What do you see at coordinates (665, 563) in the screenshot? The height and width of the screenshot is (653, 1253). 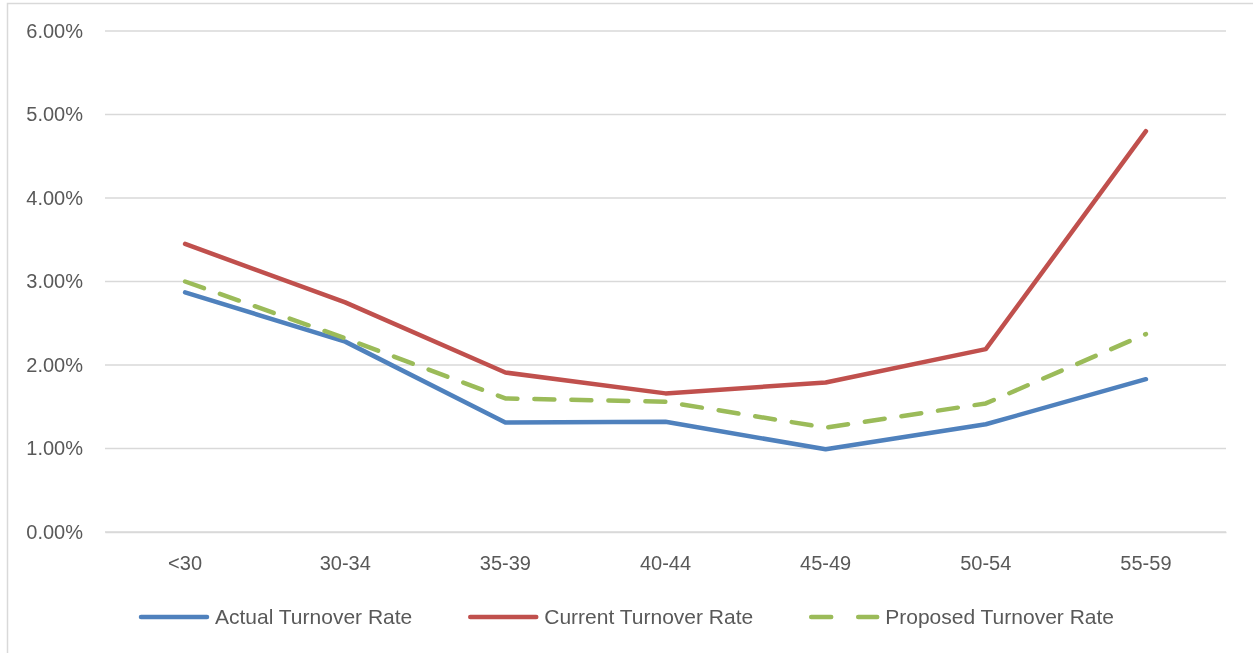 I see `x-tick-label: 40-44` at bounding box center [665, 563].